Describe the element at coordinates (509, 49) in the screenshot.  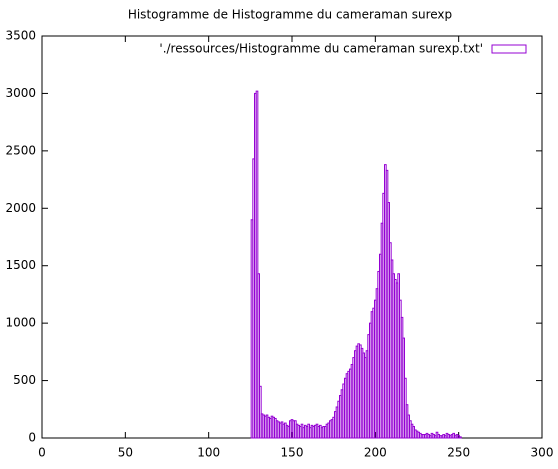
I see `legend-swatch` at that location.